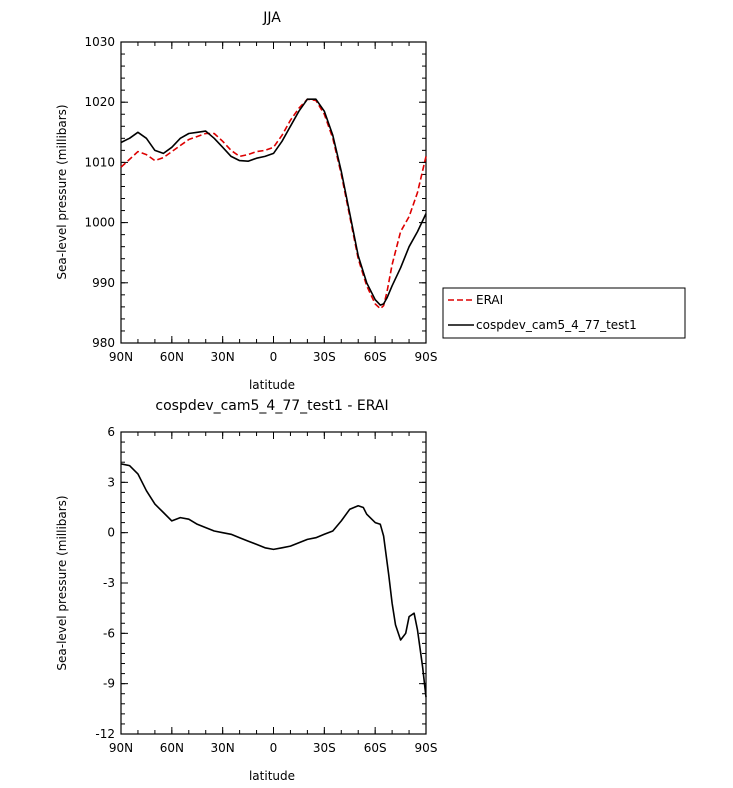  I want to click on bottom-y-axis-label: Sea-level pressure (millibars), so click(62, 582).